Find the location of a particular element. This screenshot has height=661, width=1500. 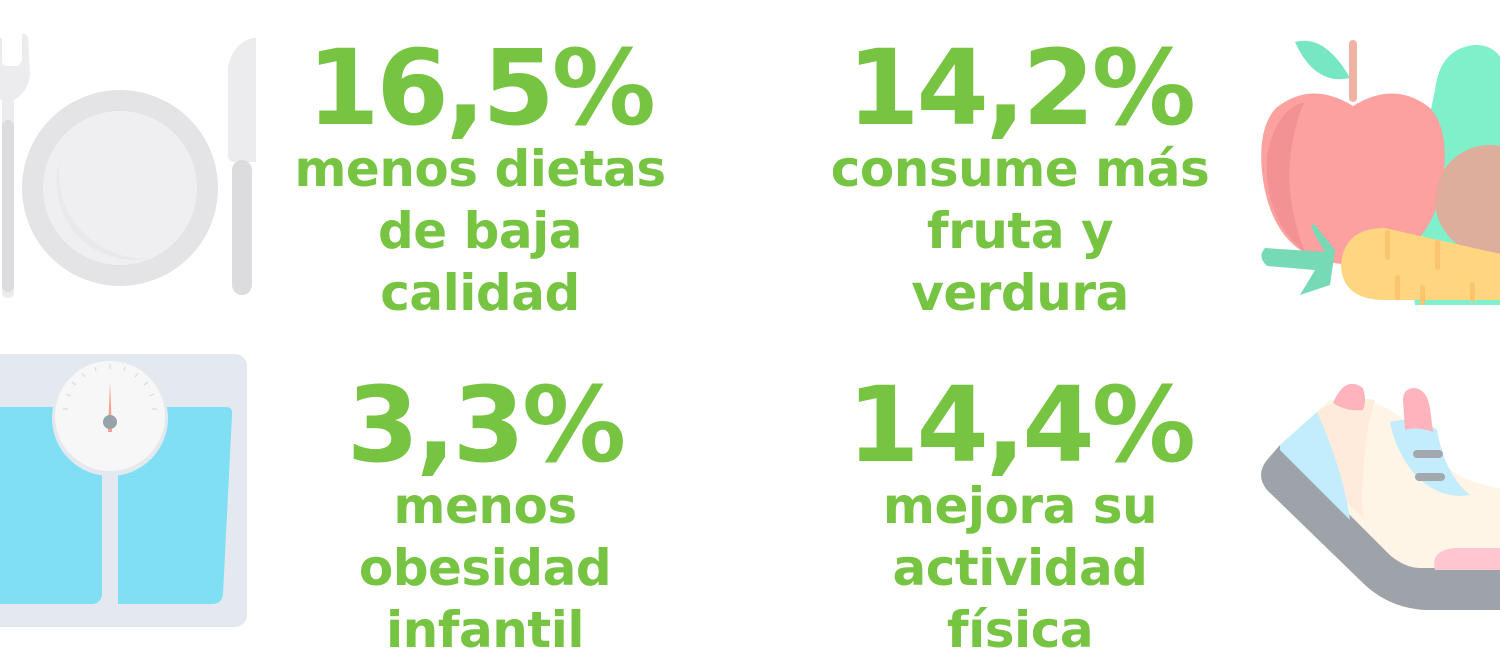

stat-value: 3,3% is located at coordinates (486, 425).